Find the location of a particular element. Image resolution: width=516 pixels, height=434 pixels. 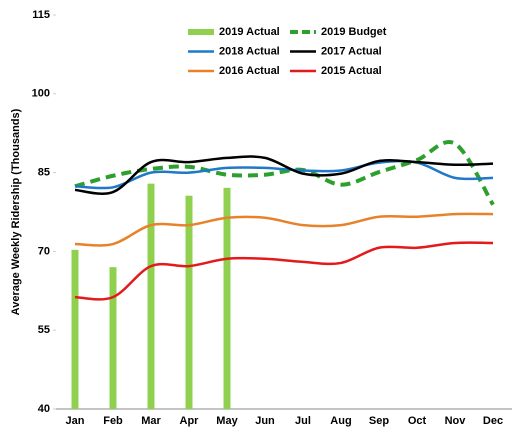

y-tick-label: 40 is located at coordinates (44, 409).